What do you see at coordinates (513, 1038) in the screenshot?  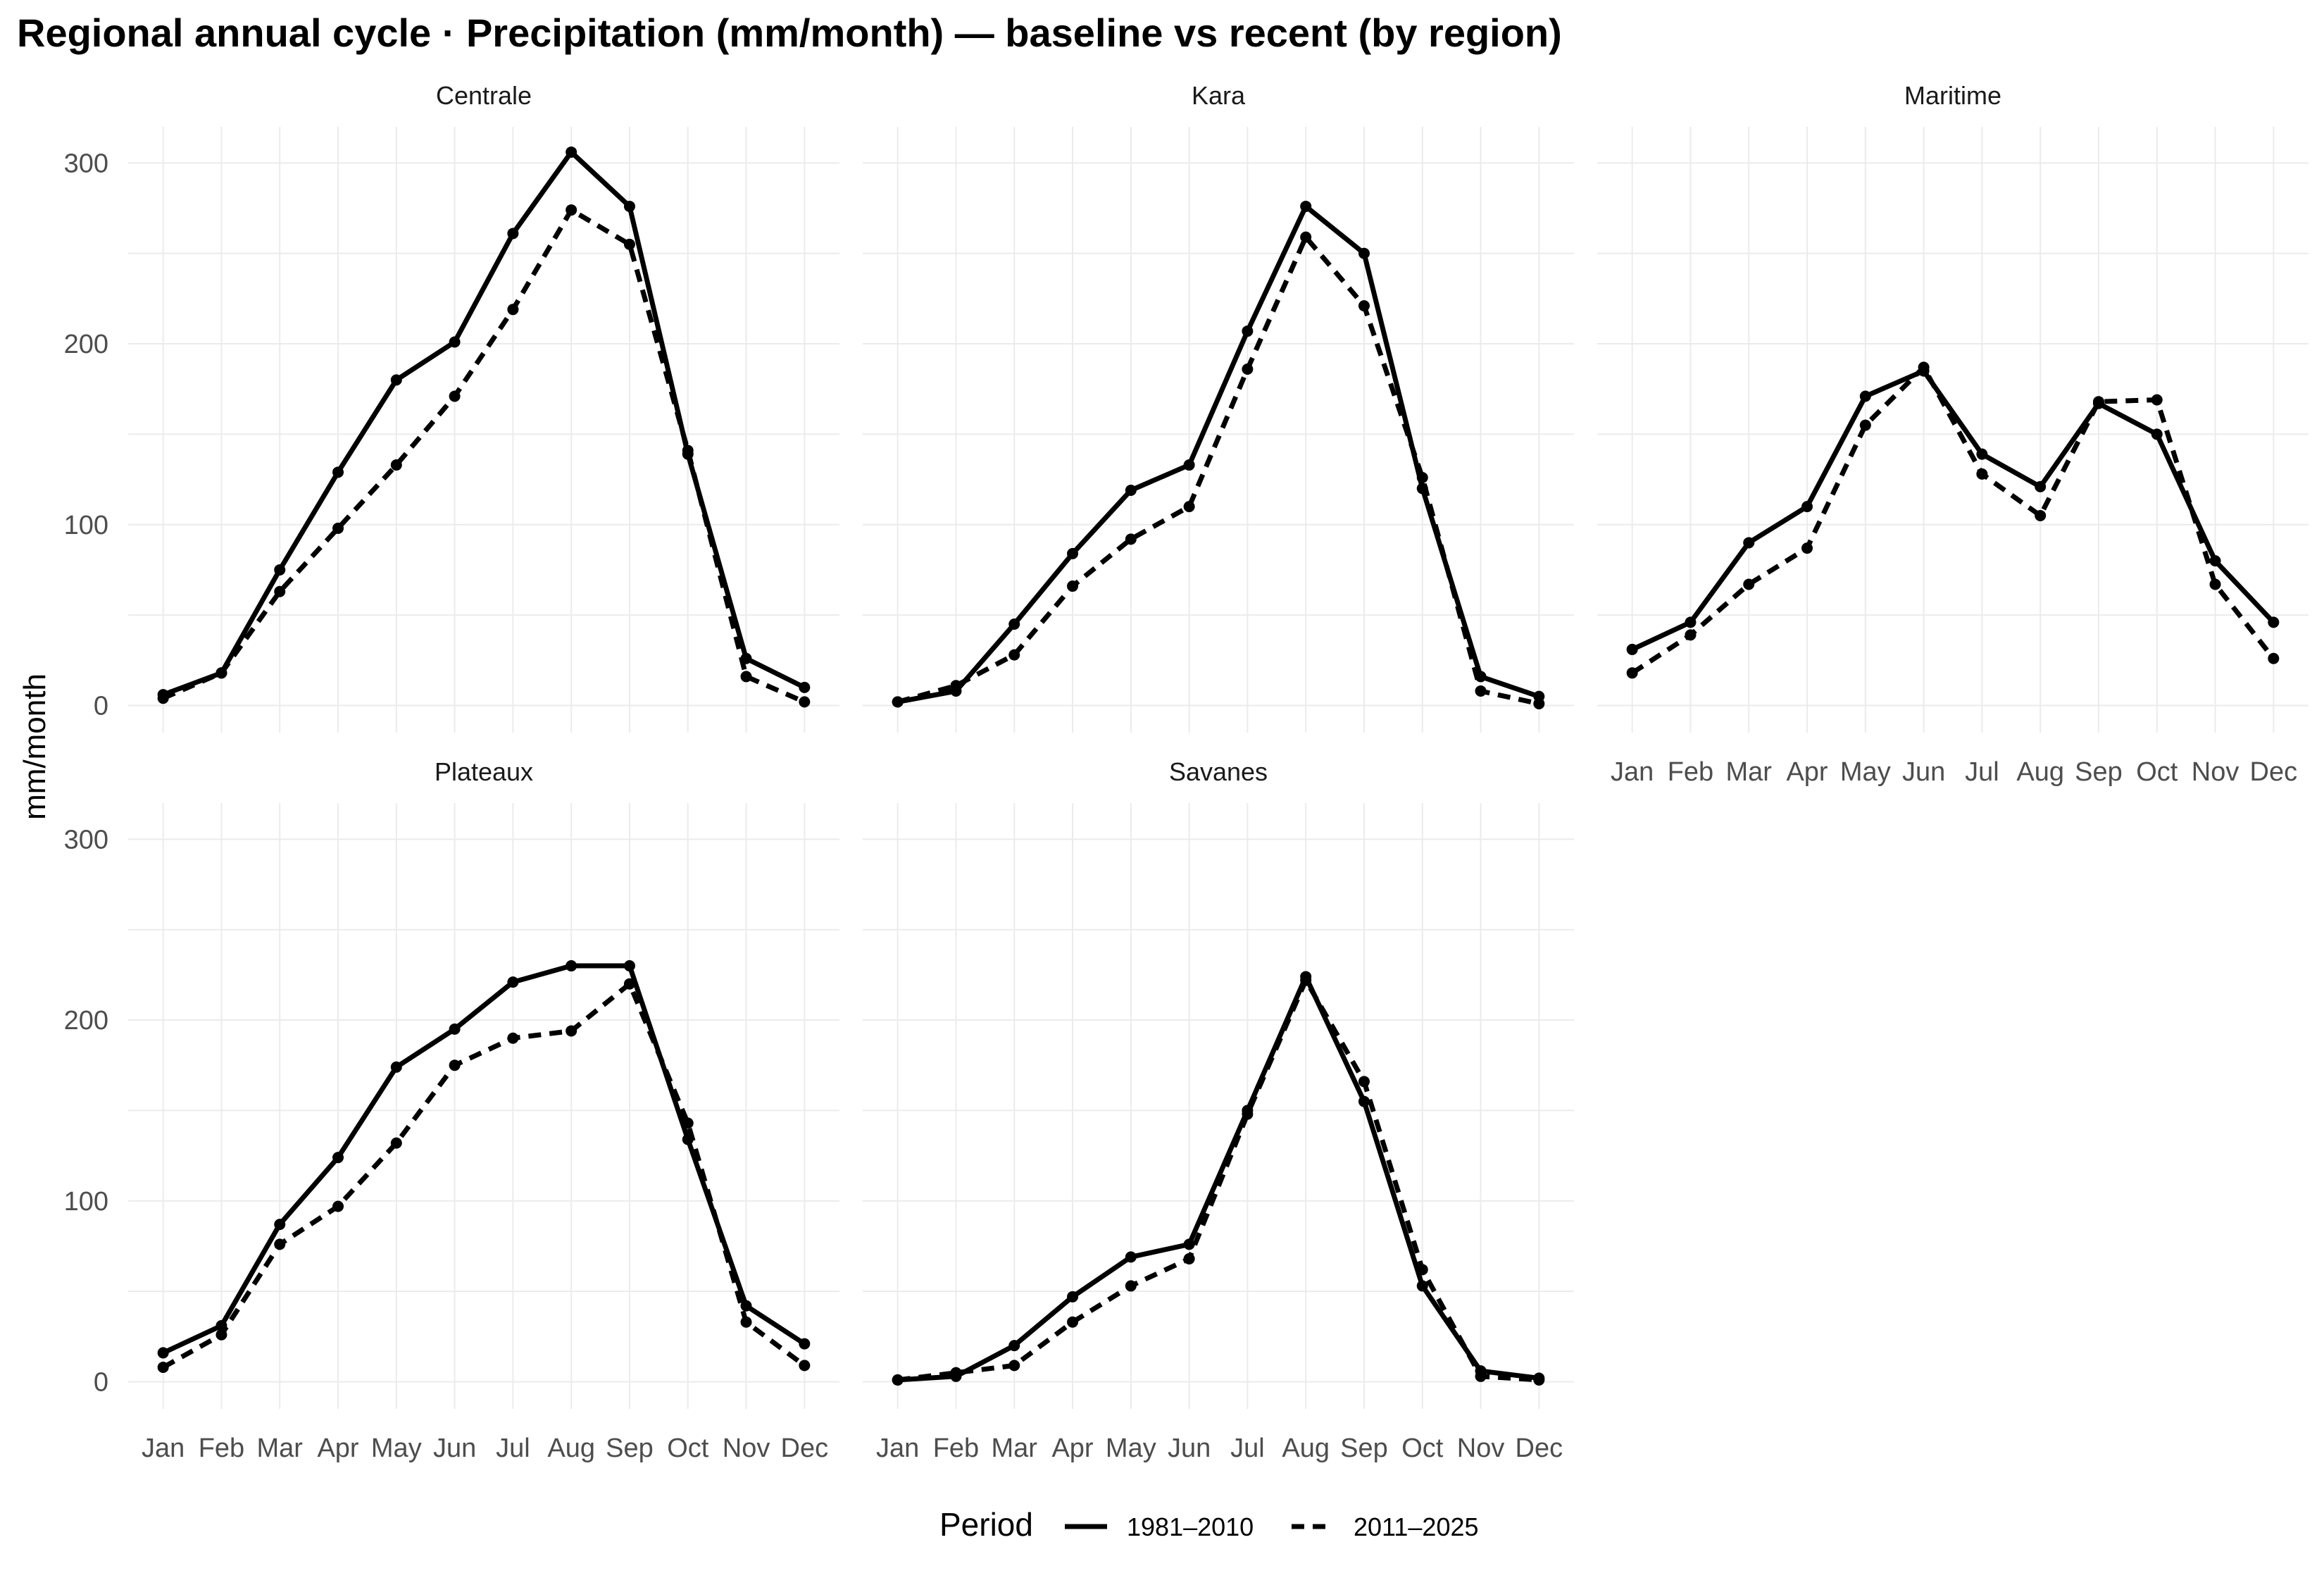 I see `point-plateaux-2011-2025-jul` at bounding box center [513, 1038].